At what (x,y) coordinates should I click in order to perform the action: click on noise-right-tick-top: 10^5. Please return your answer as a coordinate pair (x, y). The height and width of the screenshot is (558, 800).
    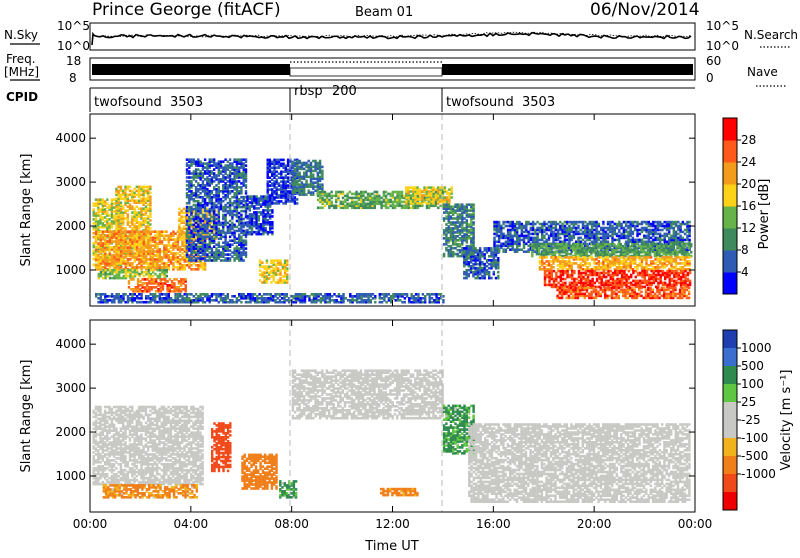
    Looking at the image, I should click on (722, 26).